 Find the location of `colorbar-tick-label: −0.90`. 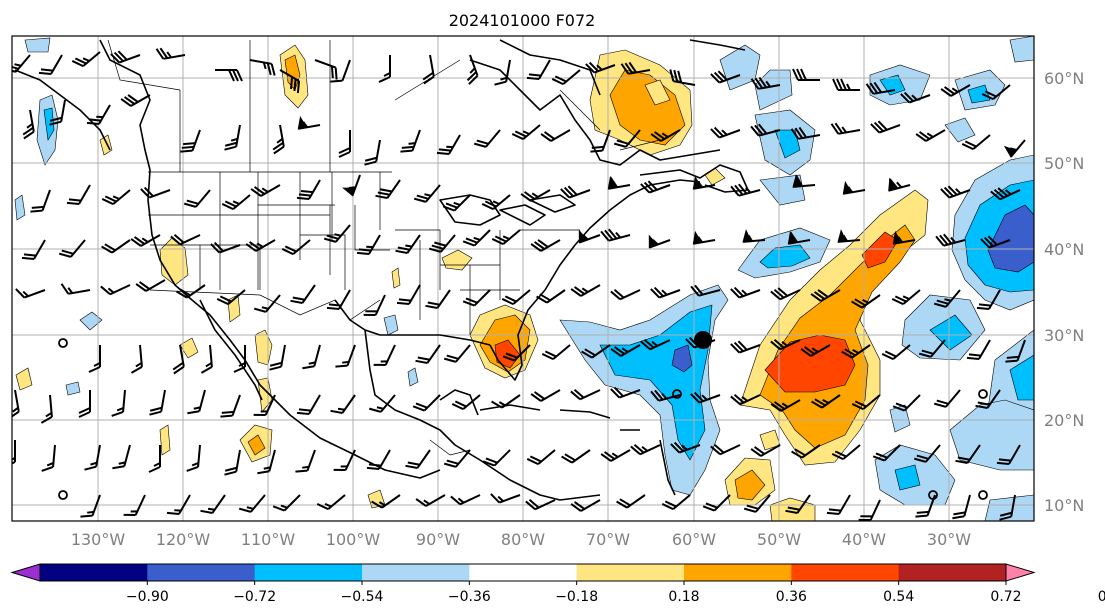

colorbar-tick-label: −0.90 is located at coordinates (147, 597).